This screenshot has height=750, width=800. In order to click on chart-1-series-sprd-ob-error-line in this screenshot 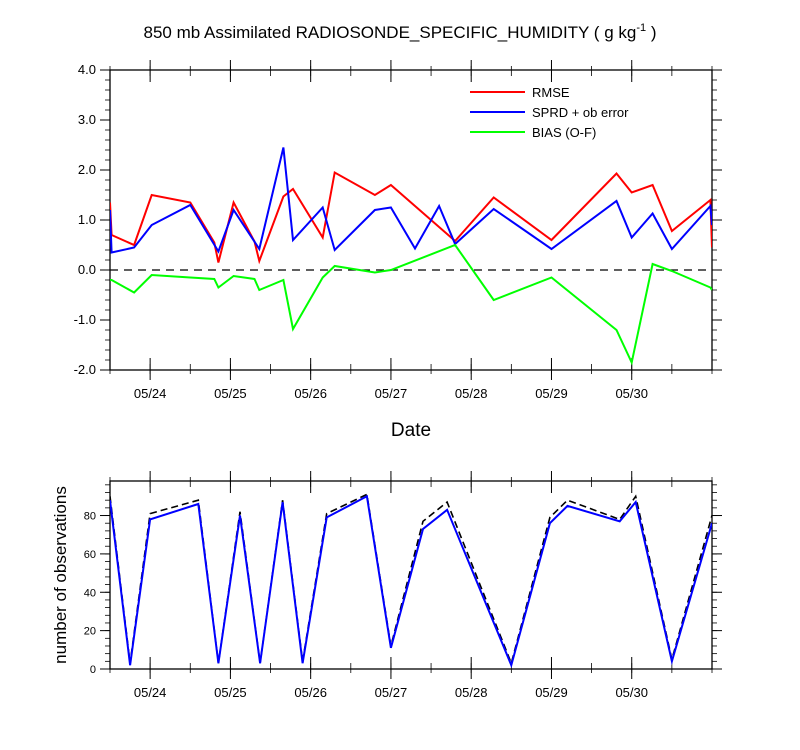, I will do `click(411, 200)`.